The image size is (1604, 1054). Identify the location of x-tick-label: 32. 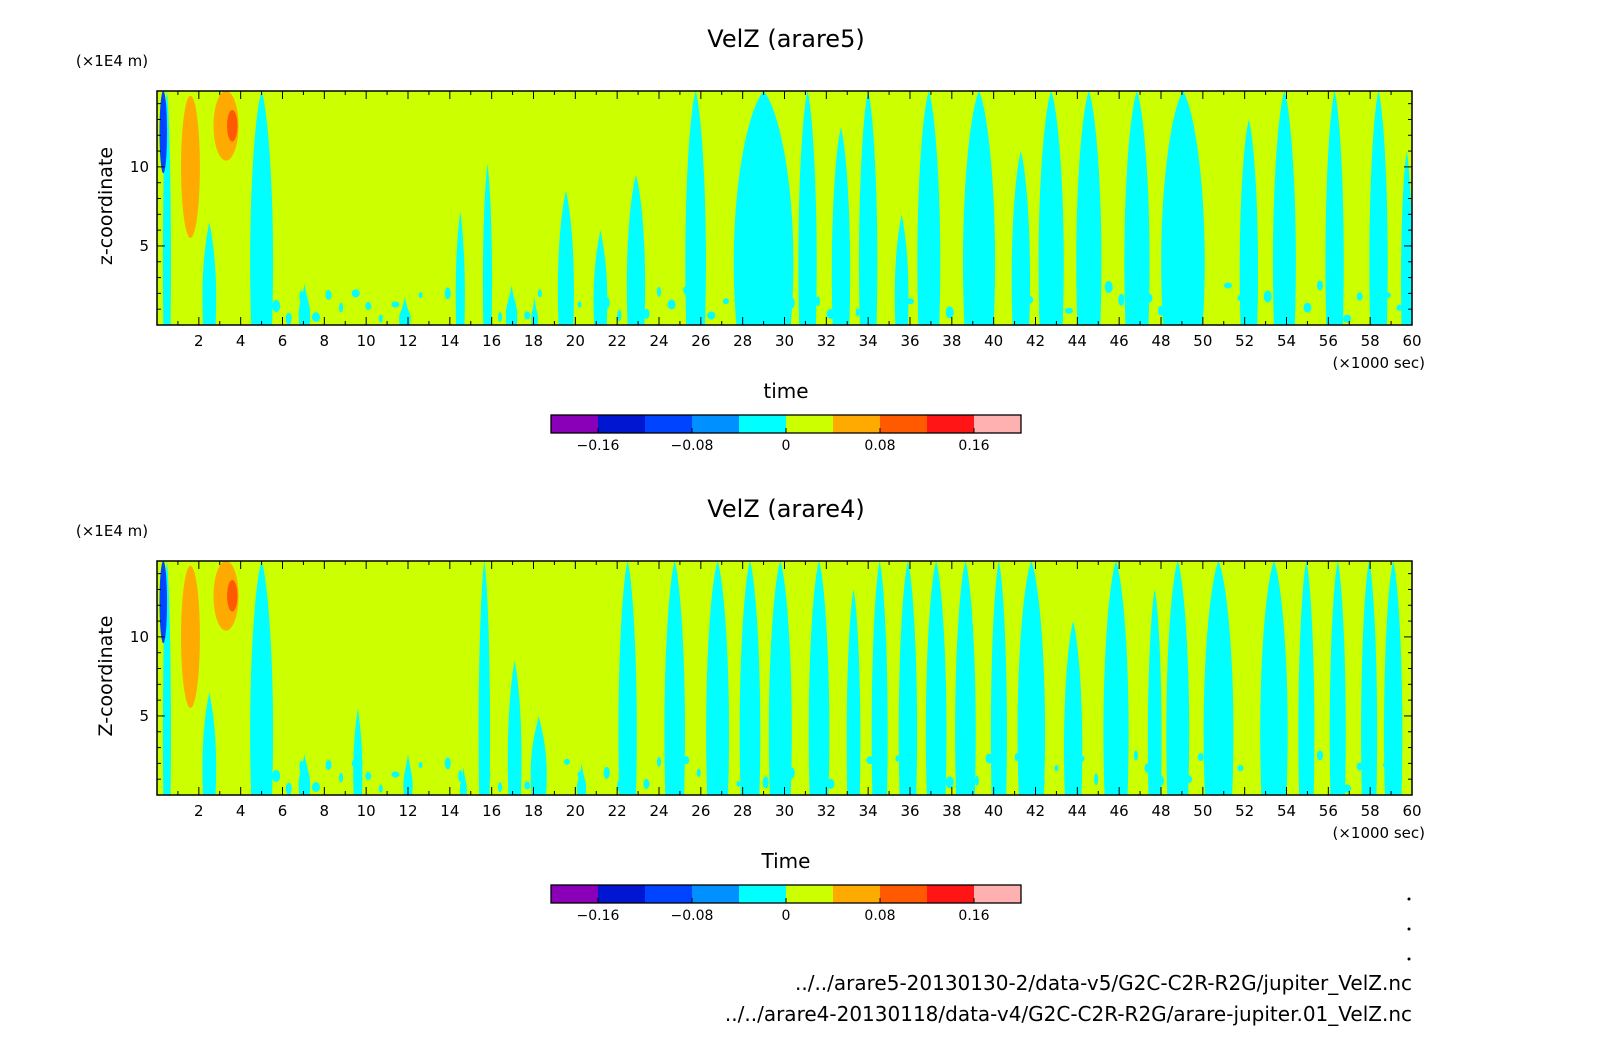
(826, 341).